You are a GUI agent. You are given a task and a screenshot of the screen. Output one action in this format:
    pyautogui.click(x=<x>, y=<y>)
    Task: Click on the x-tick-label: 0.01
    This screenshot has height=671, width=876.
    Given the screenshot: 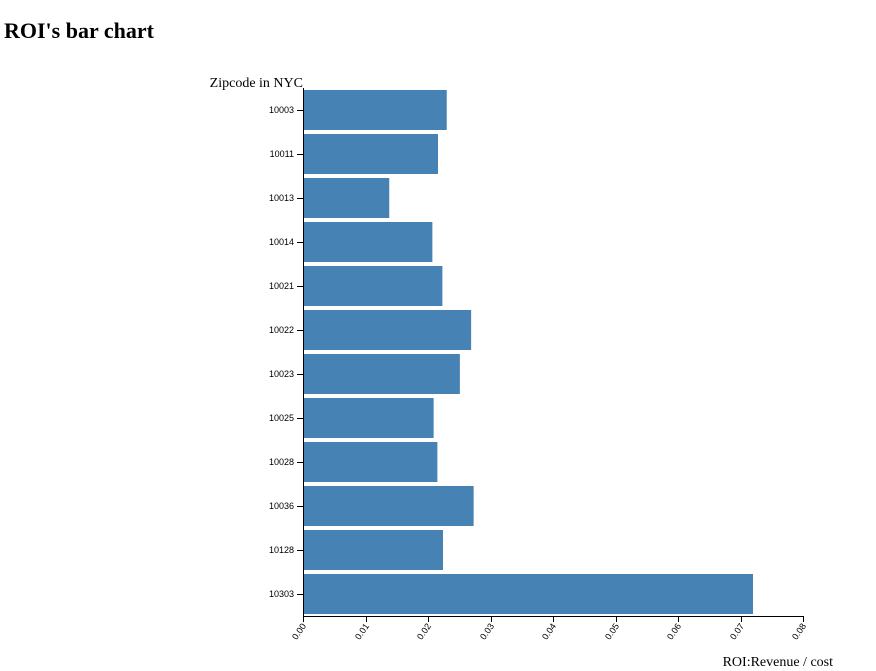 What is the action you would take?
    pyautogui.click(x=362, y=631)
    